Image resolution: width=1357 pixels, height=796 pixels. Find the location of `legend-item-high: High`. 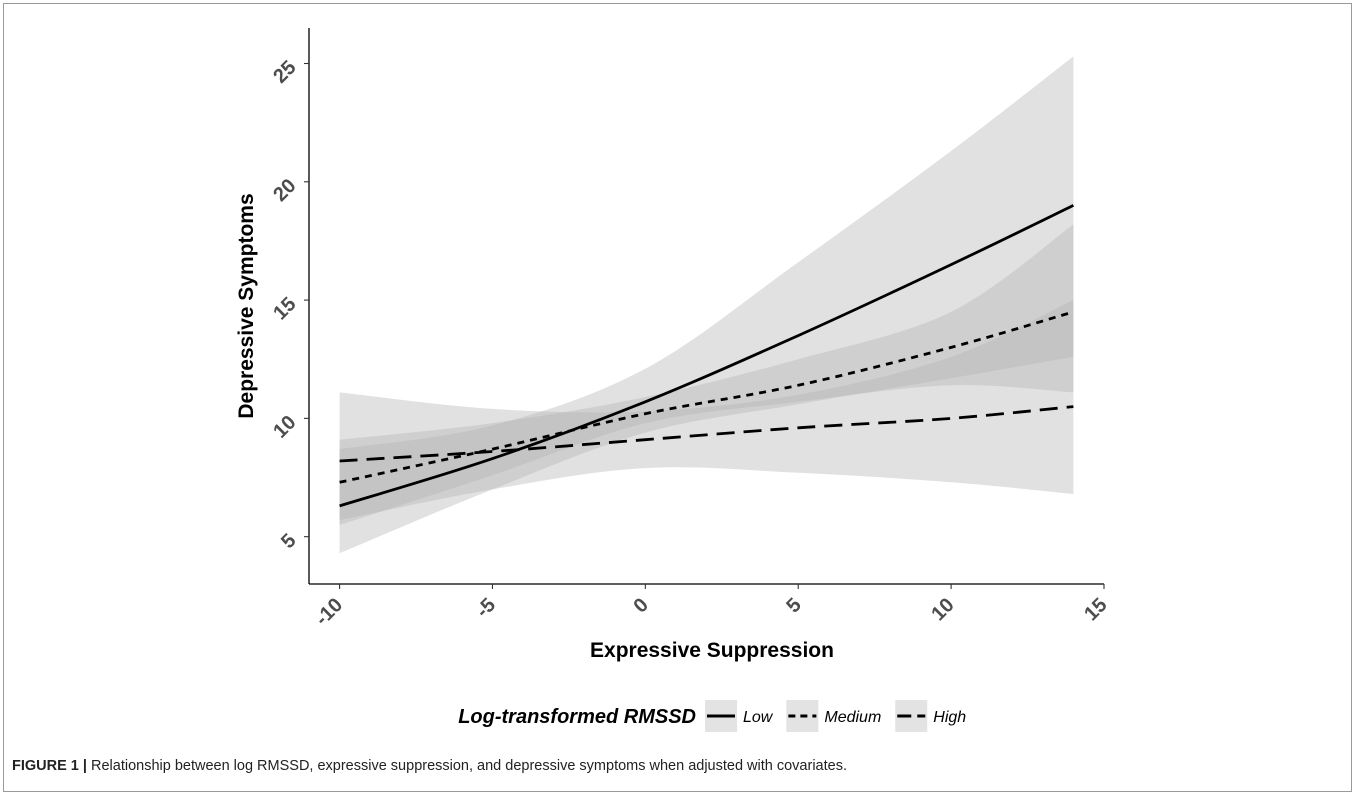

legend-item-high: High is located at coordinates (930, 716).